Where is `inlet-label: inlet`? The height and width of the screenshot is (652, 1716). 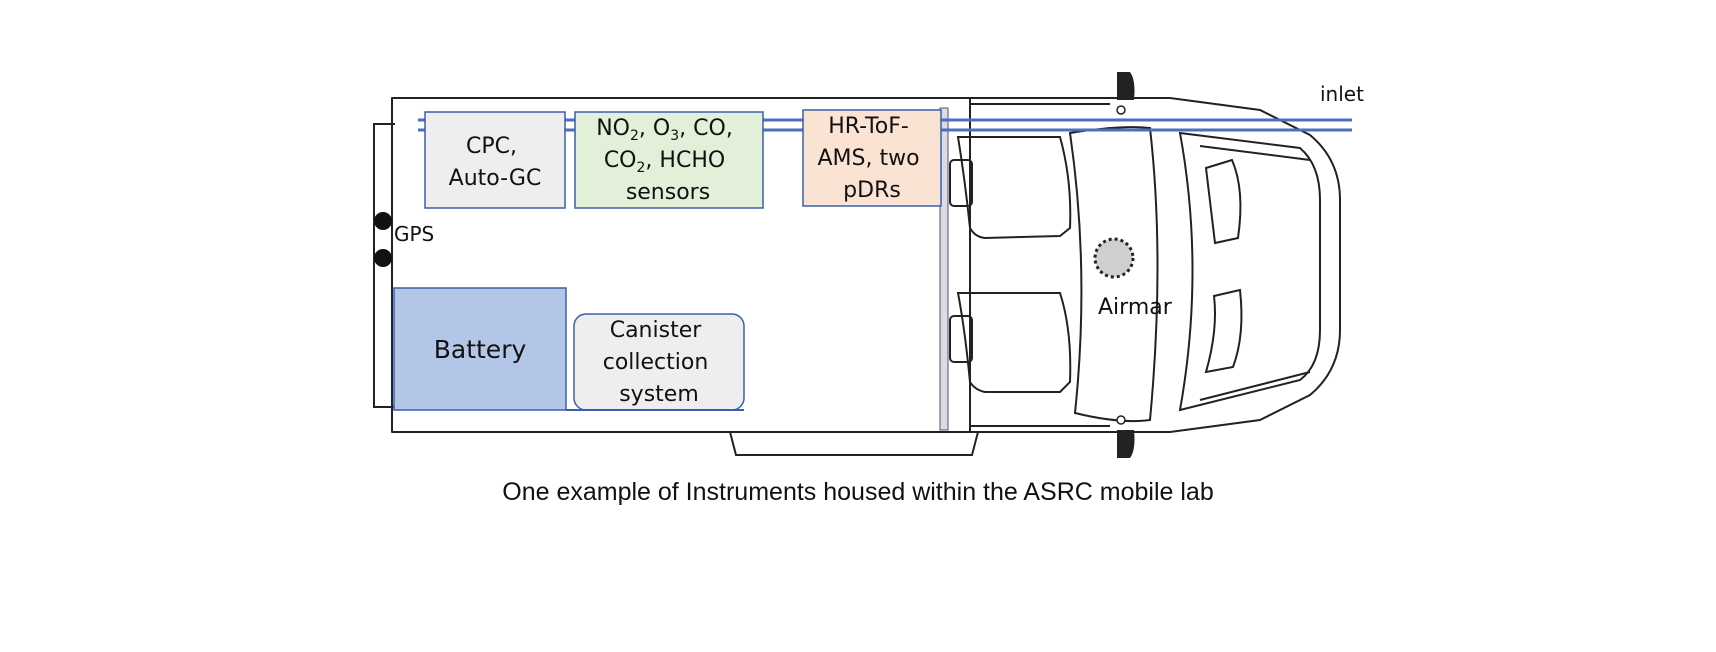
inlet-label: inlet is located at coordinates (1342, 94).